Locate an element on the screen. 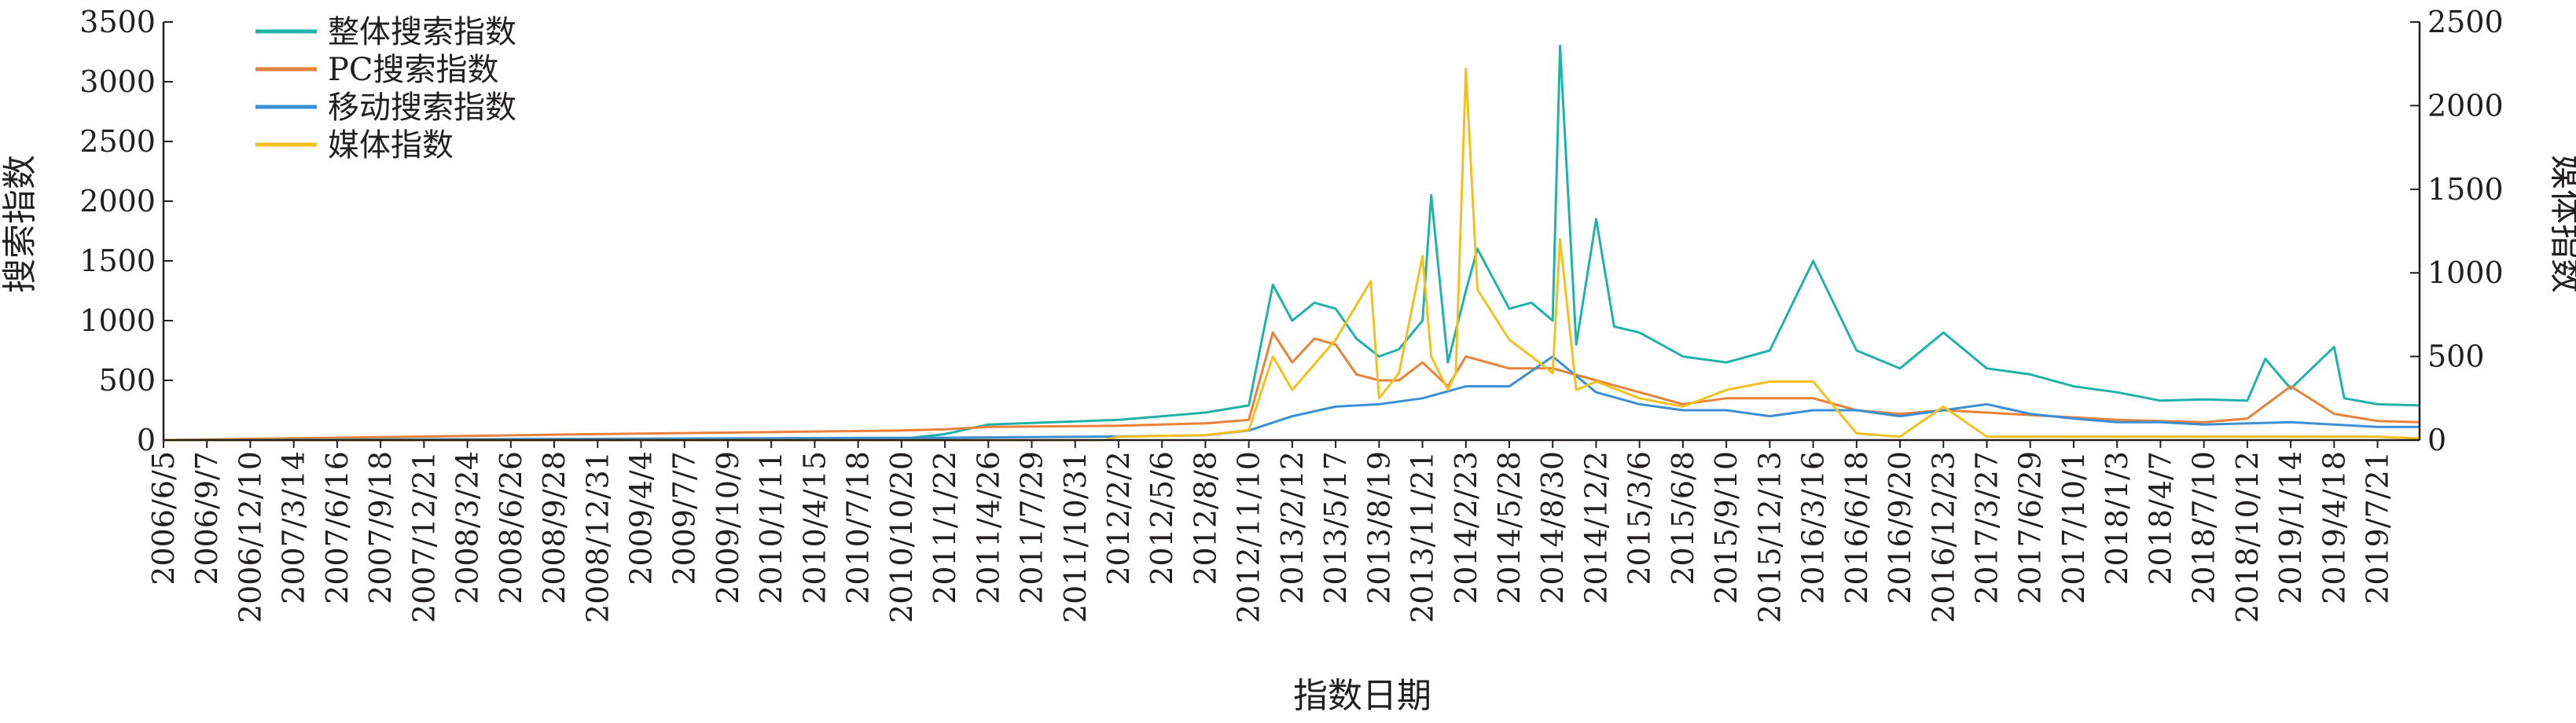  x-tick-label: 2018/7/10 is located at coordinates (2204, 527).